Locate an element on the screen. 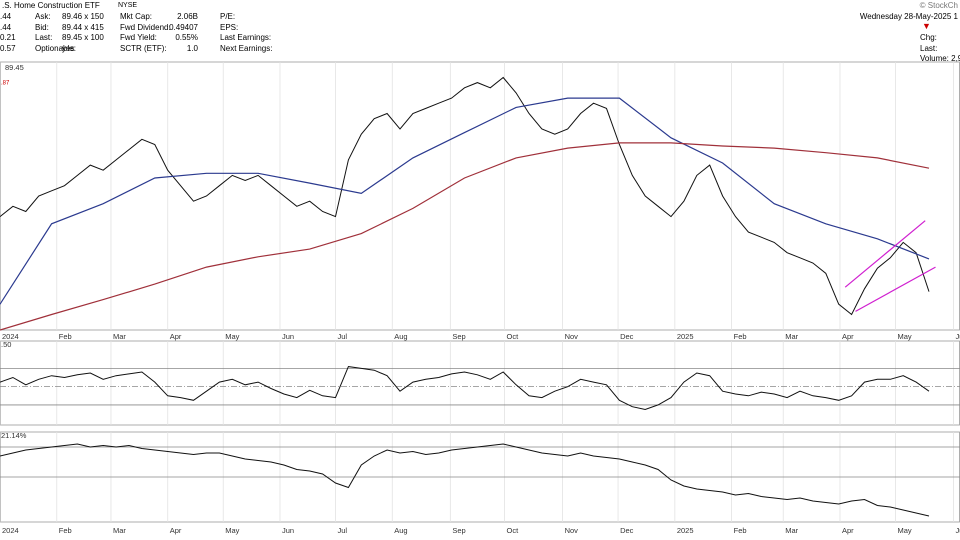 The height and width of the screenshot is (540, 960). title: .S. Home Construction ETF is located at coordinates (51, 5).